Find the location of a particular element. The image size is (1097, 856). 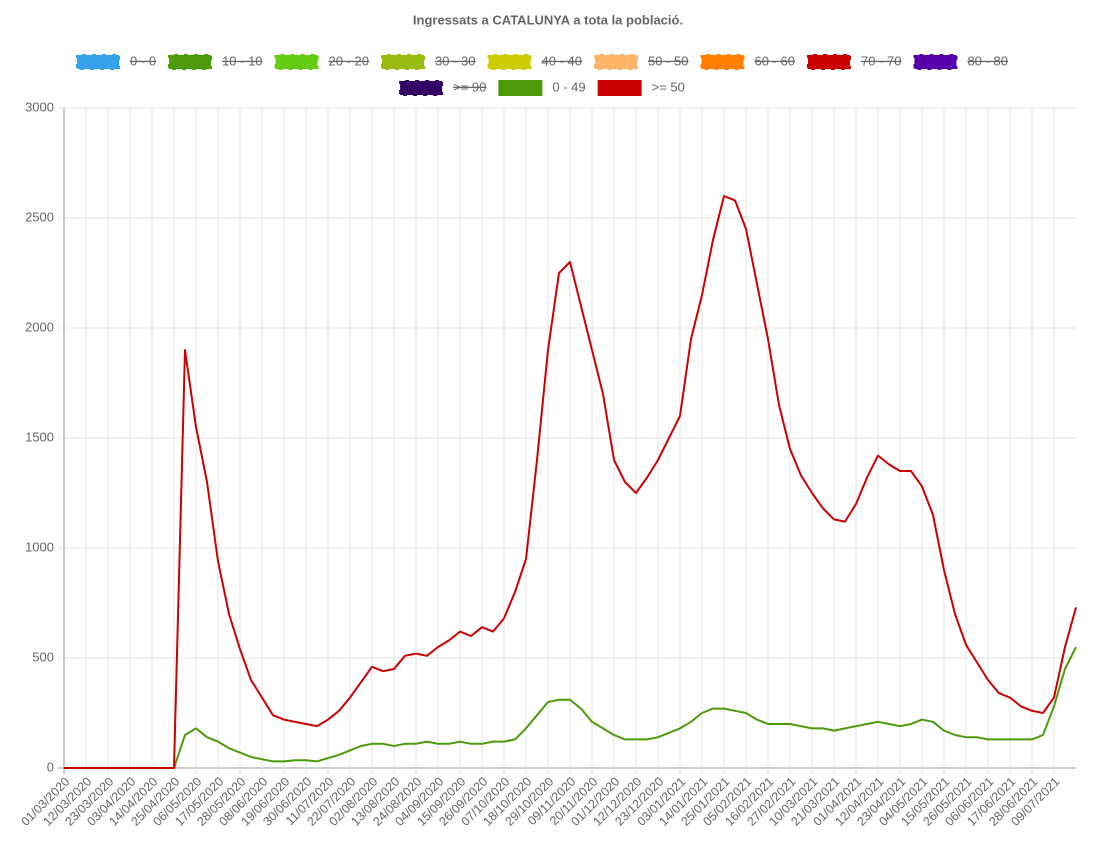

legend-label: >= 90 is located at coordinates (469, 86).